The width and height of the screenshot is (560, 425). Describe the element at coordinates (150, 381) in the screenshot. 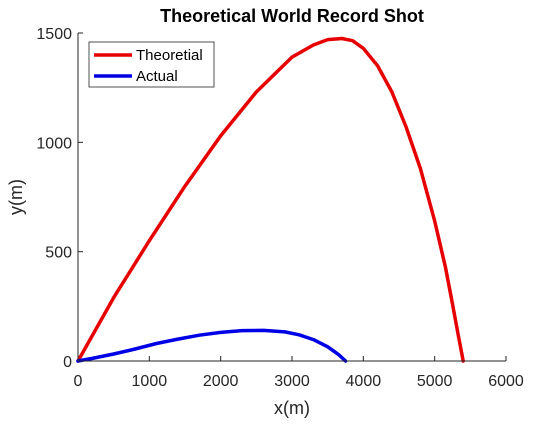

I see `x-tick-label: 1000` at that location.